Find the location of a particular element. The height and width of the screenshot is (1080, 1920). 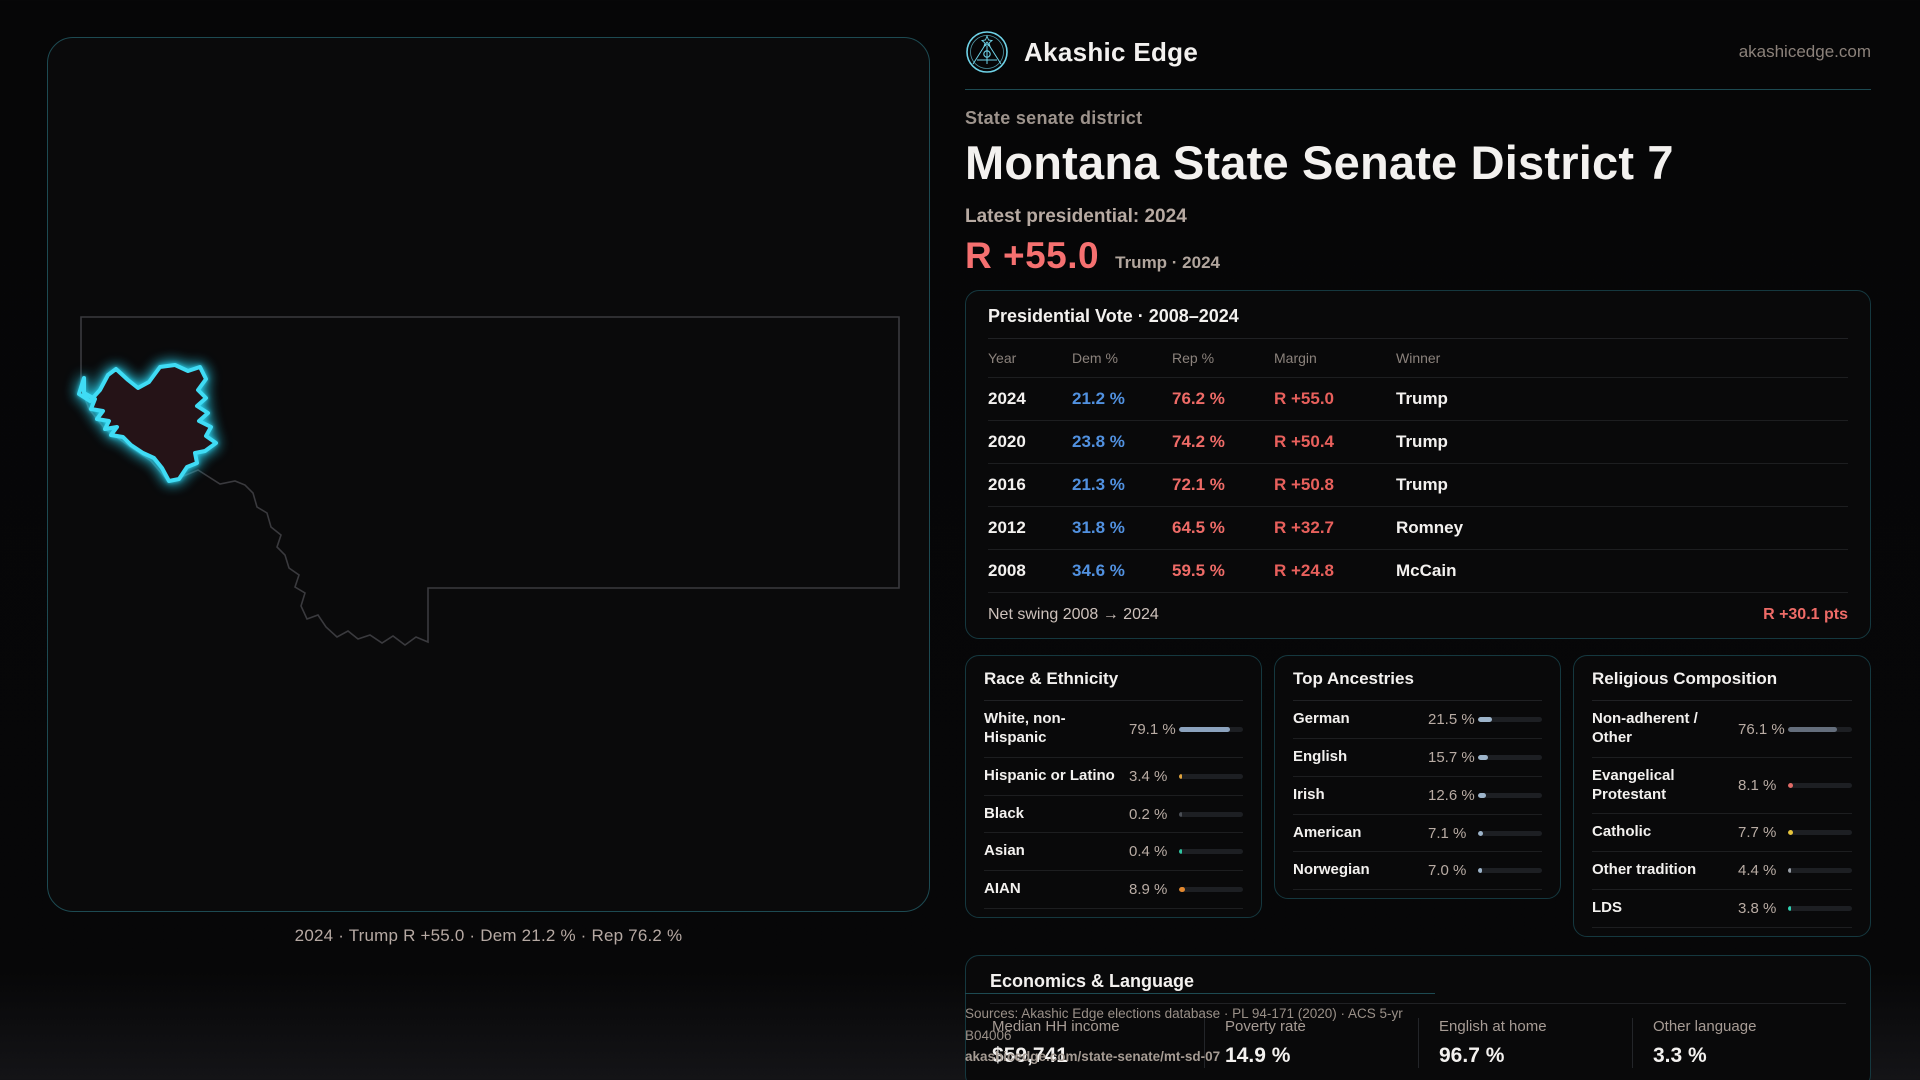

economics-stat-label: Other language is located at coordinates (1705, 1026).